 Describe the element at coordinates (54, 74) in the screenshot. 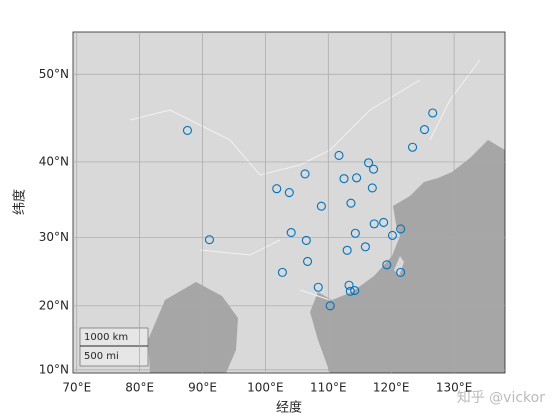

I see `y-tick-label: 50°N` at that location.